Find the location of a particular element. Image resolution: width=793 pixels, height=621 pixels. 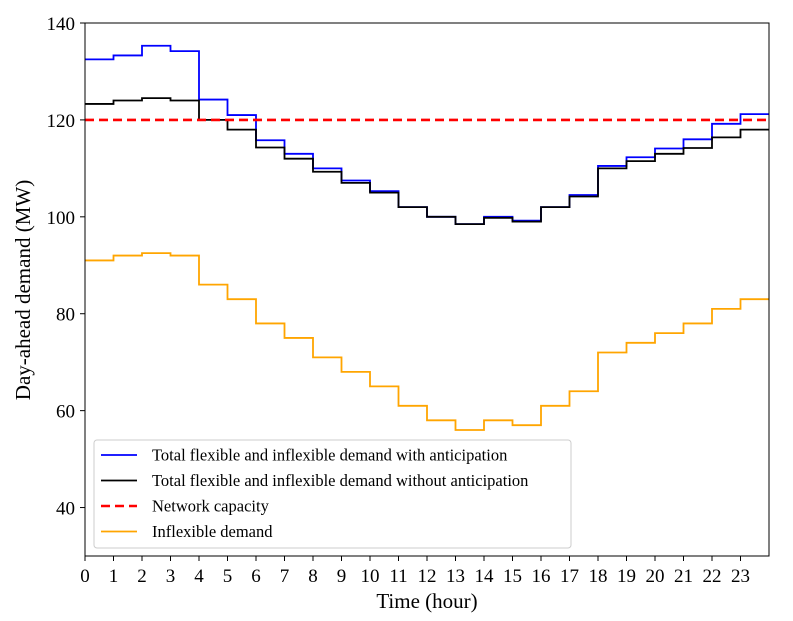

x-axis: 0 1 2 3 4 5 6 7 8 9 10 11 12 13 14 15 16 17 18 19 20 21 22 23 is located at coordinates (415, 571).